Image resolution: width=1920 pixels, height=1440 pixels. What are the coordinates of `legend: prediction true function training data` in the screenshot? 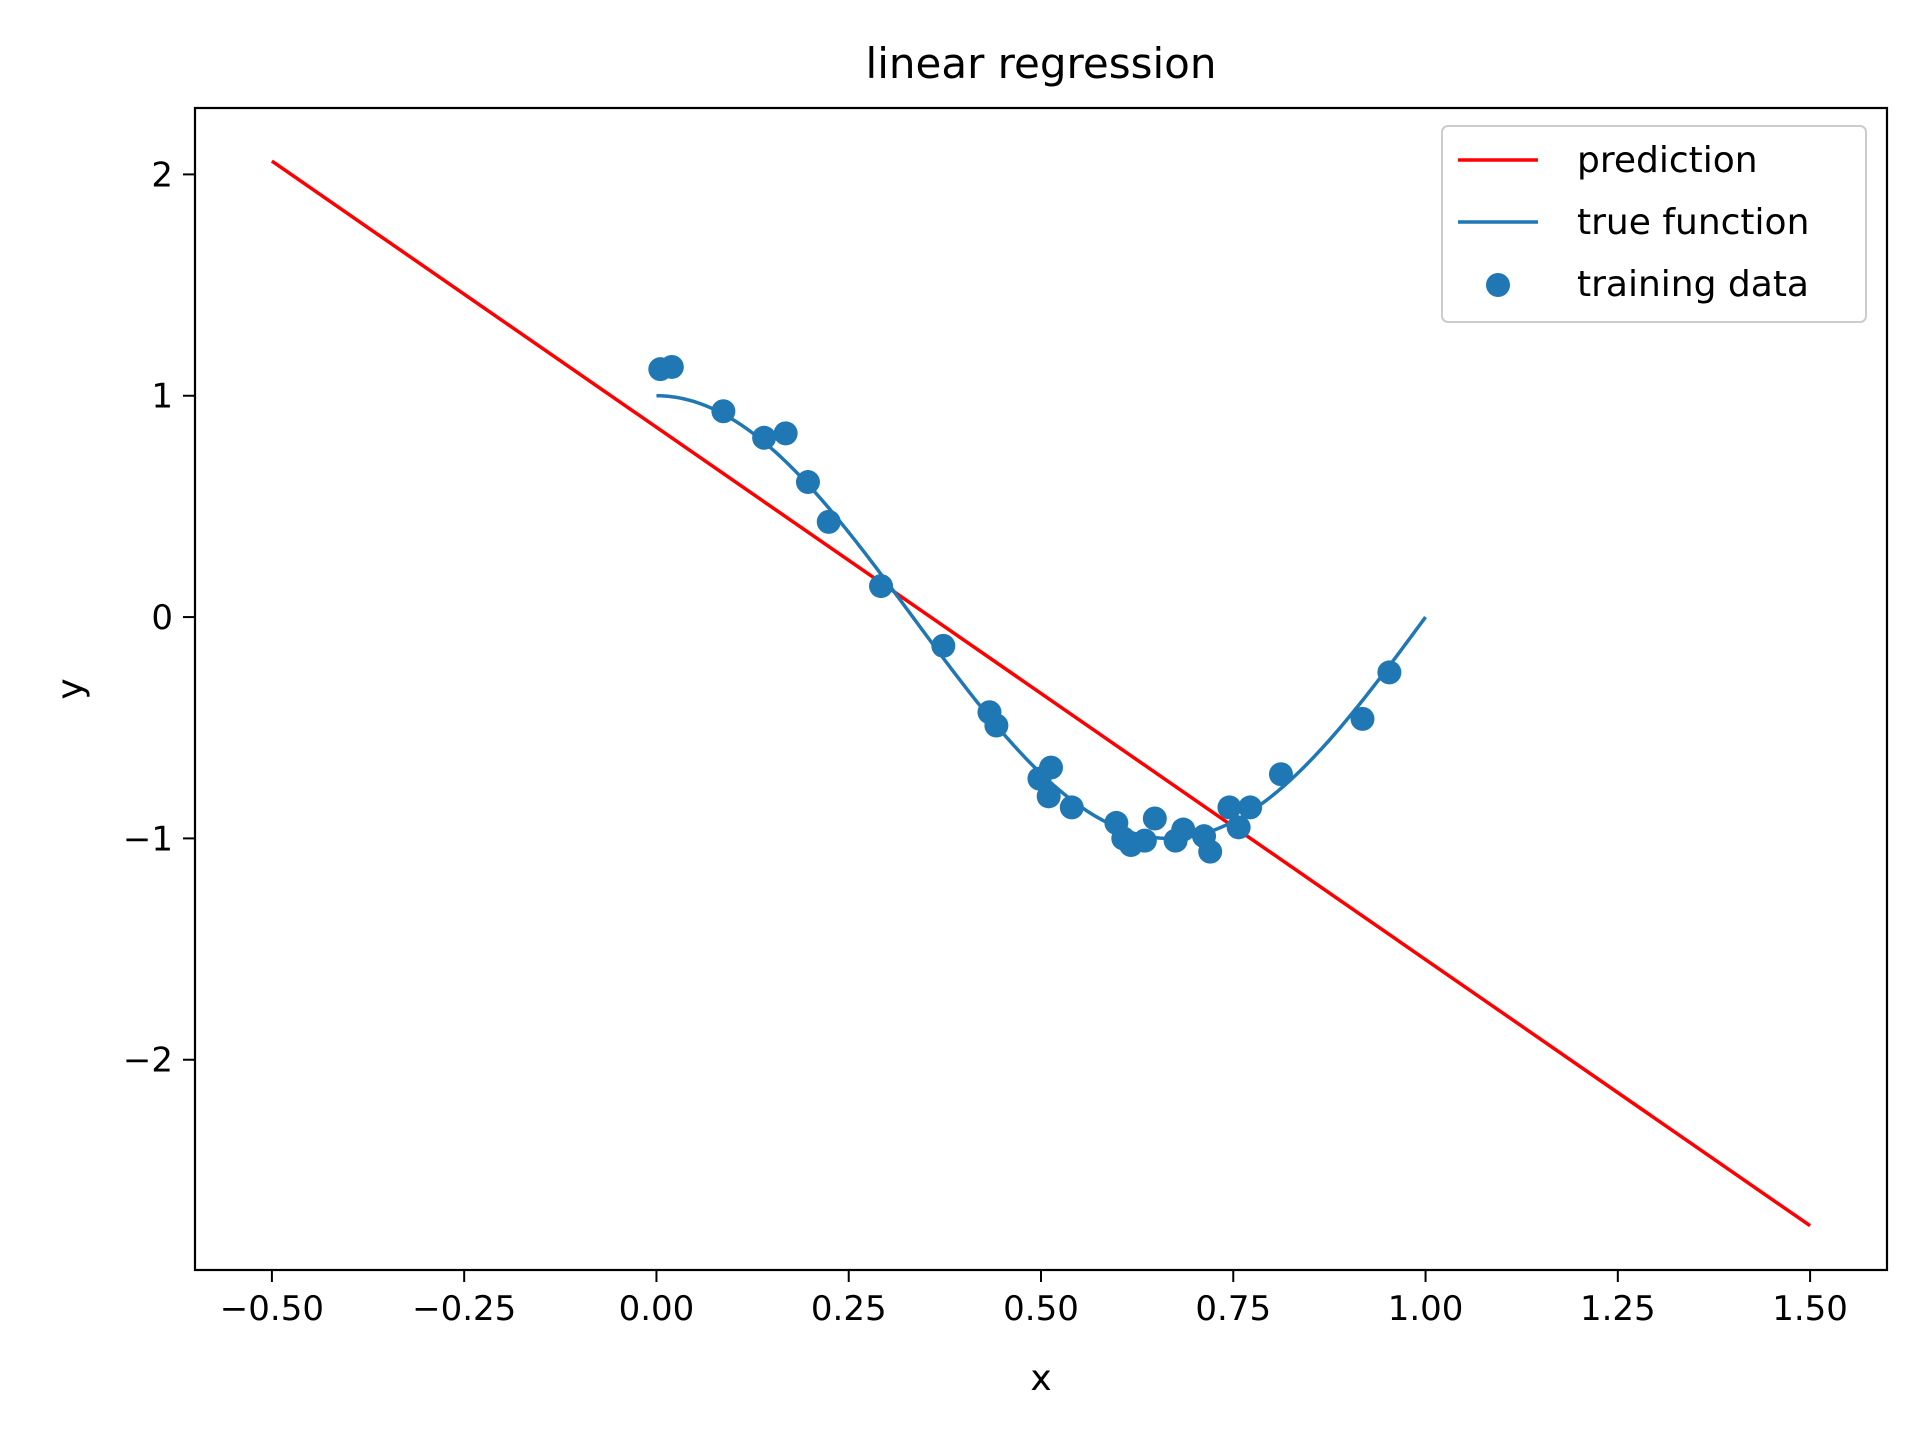 It's located at (1654, 224).